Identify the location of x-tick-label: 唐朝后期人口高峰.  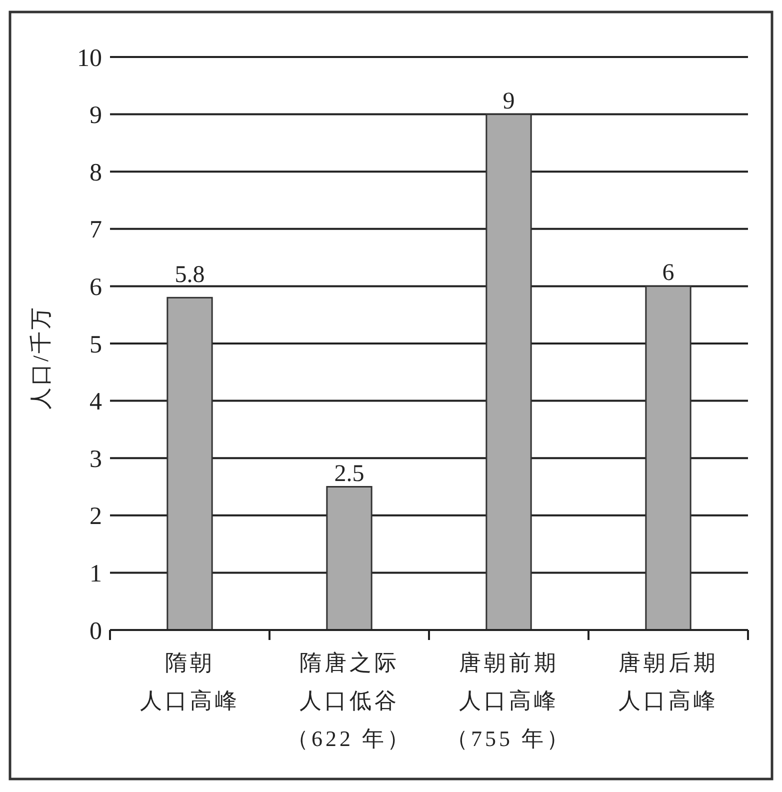
(668, 681).